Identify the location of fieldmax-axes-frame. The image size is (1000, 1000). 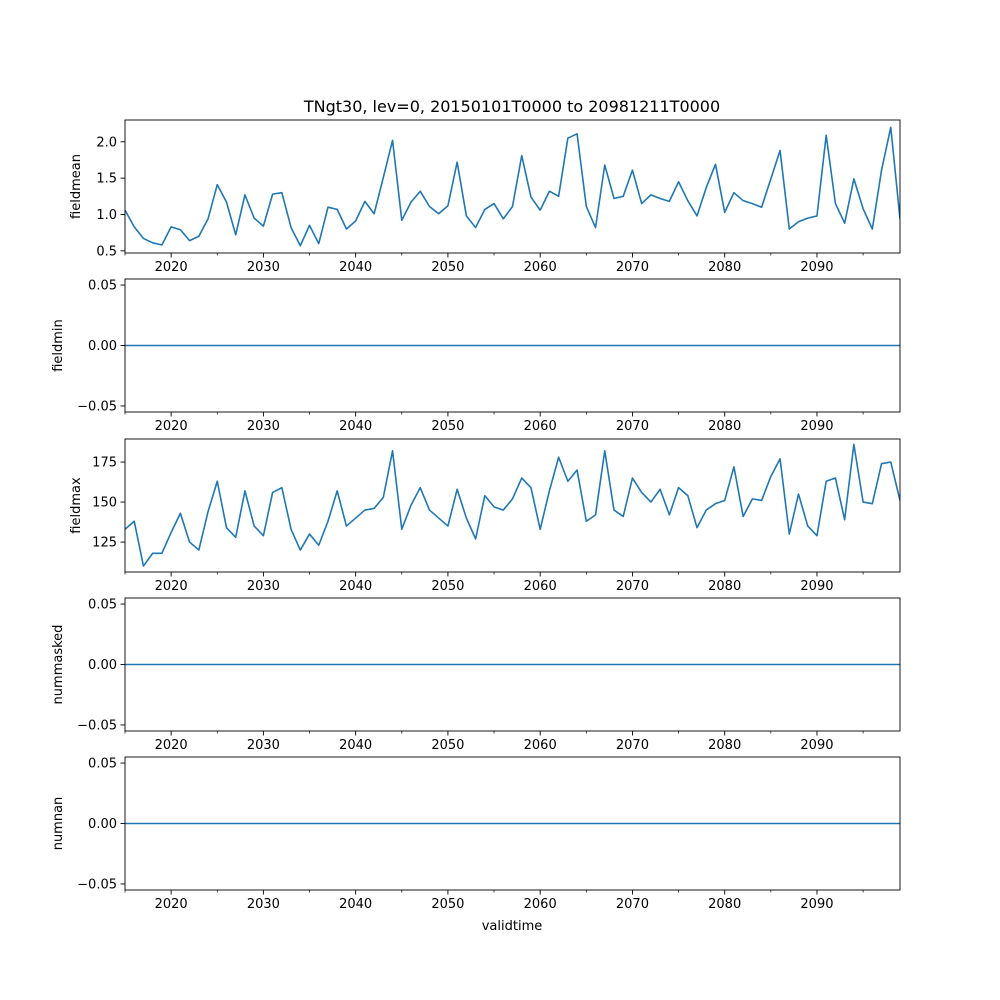
(512, 505).